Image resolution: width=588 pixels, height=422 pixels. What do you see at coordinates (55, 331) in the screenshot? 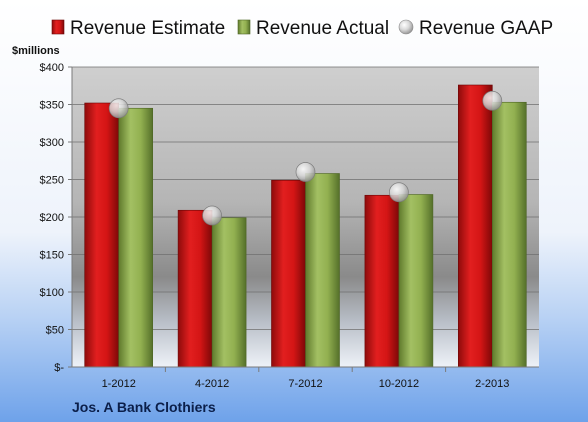
I see `y-tick-label: $50` at bounding box center [55, 331].